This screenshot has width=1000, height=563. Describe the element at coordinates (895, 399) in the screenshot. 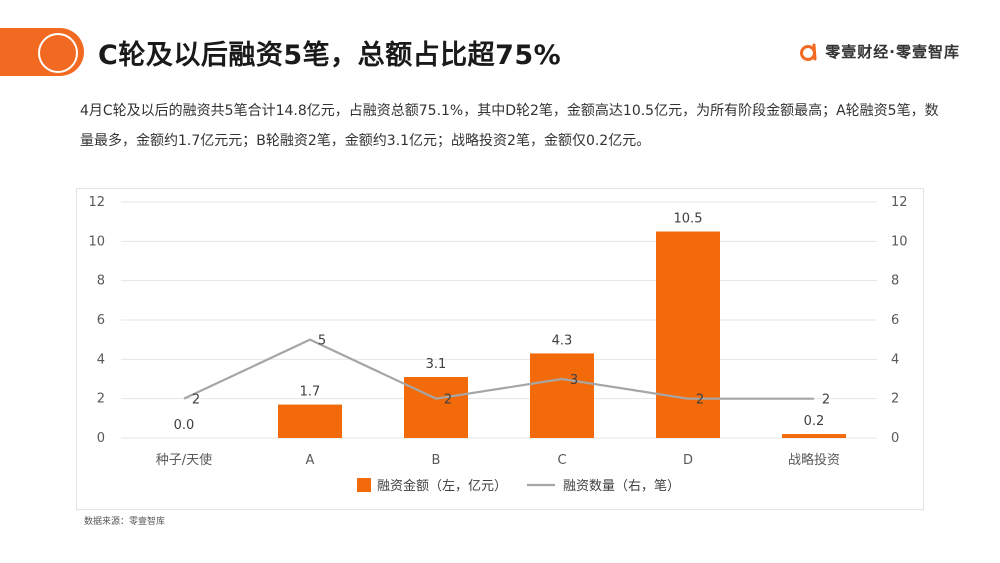

I see `y-right-tick-label: 2` at that location.